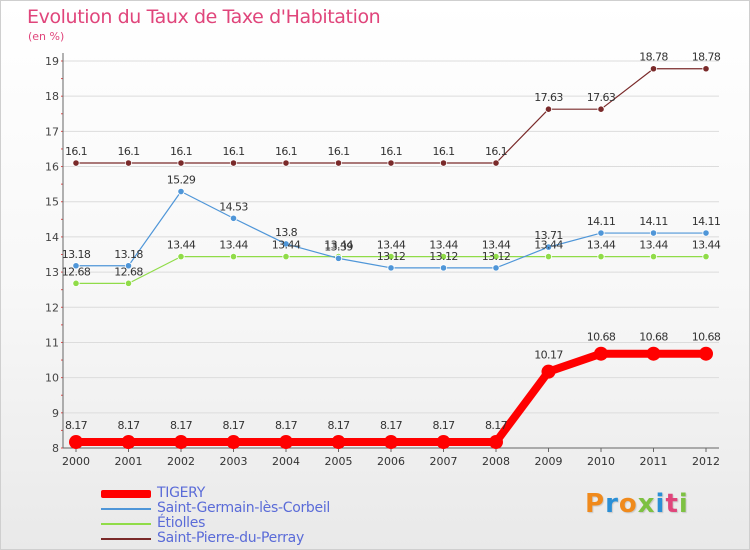  Describe the element at coordinates (251, 523) in the screenshot. I see `legend-item-etiolles: Étiolles` at that location.